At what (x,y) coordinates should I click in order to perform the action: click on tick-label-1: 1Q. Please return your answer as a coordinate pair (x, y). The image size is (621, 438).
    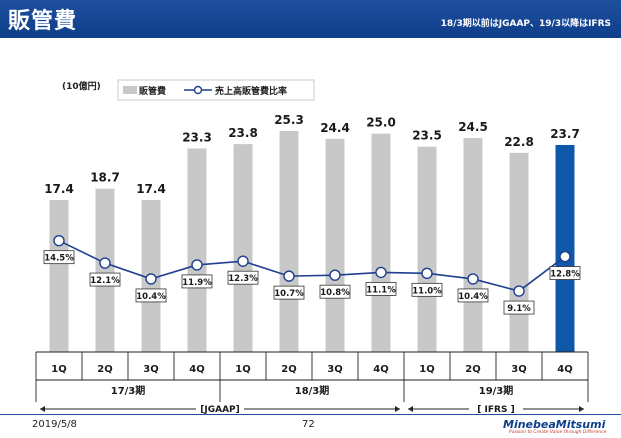
    Looking at the image, I should click on (58, 369).